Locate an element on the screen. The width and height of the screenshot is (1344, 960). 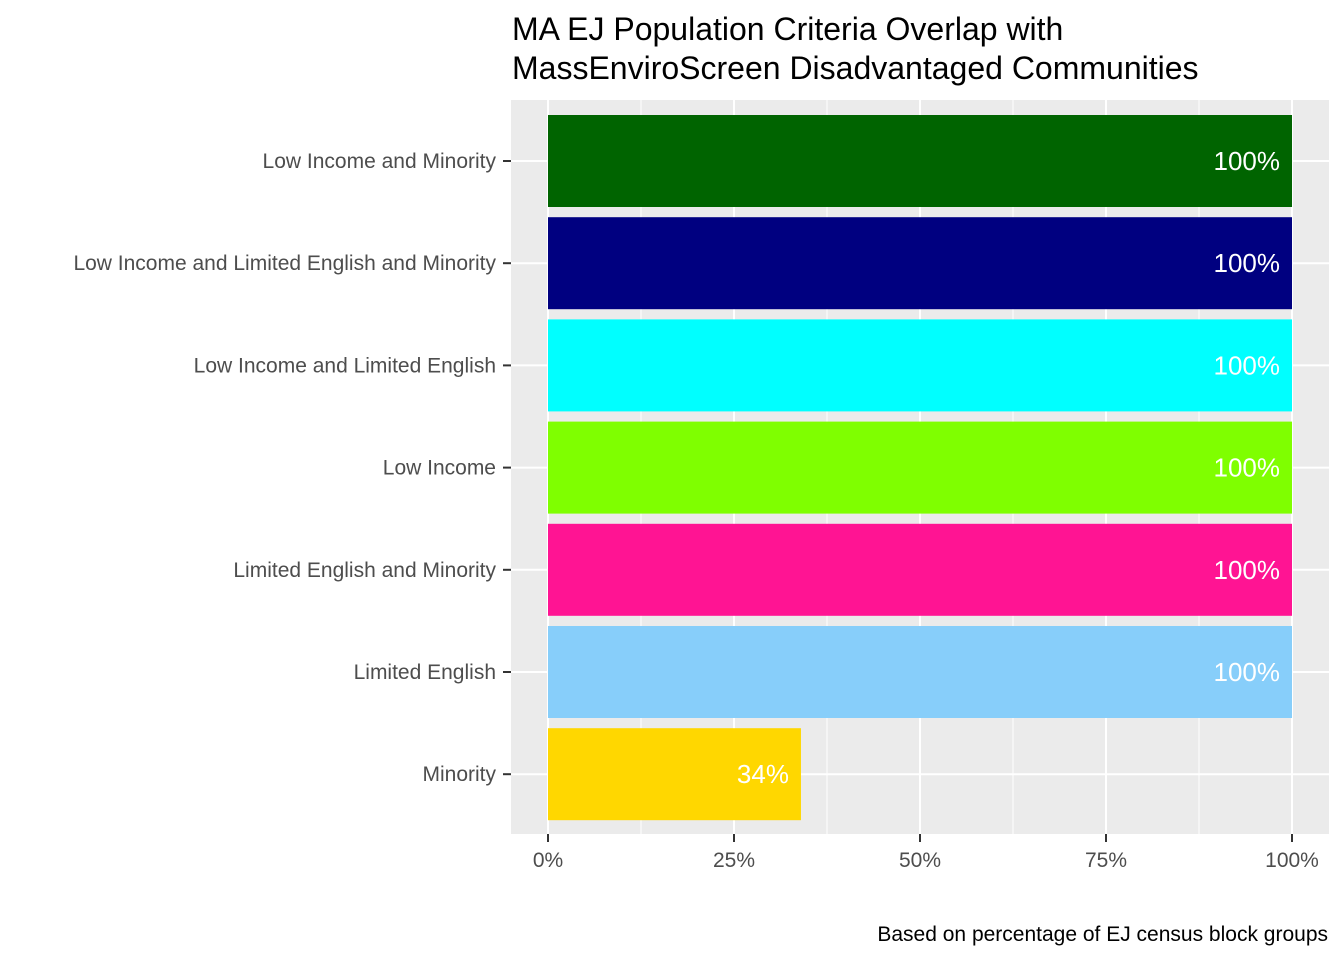
category-label: Minority is located at coordinates (459, 774).